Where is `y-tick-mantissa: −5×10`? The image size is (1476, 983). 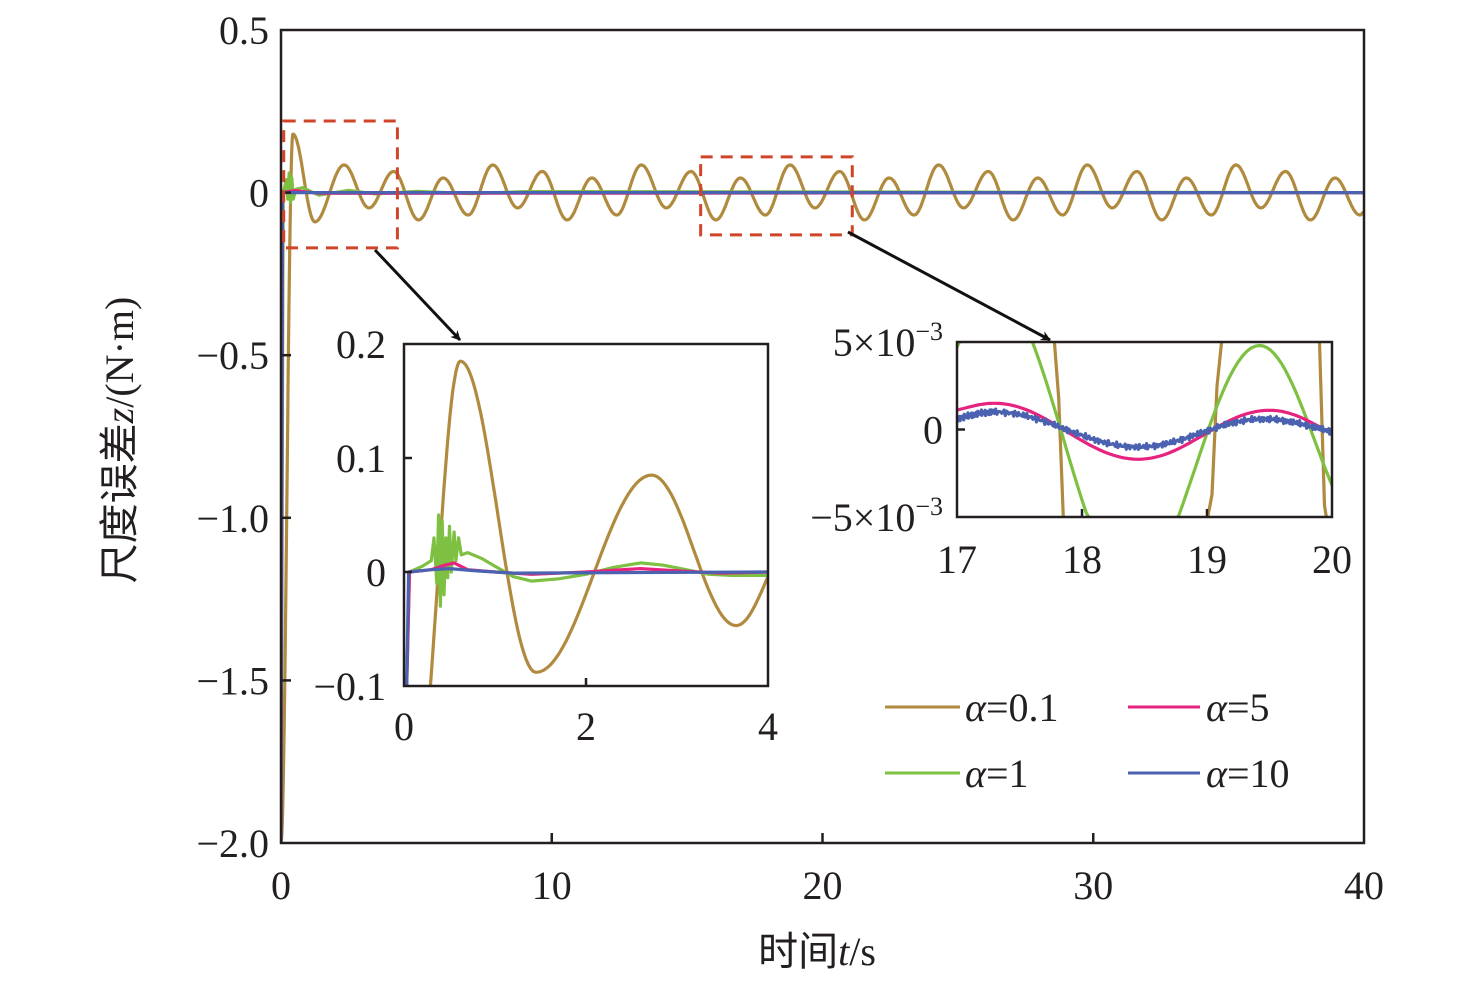 y-tick-mantissa: −5×10 is located at coordinates (862, 517).